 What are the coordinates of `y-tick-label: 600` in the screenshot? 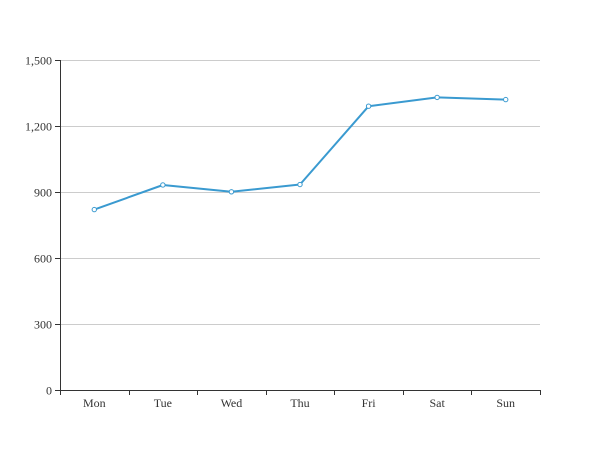 It's located at (43, 259).